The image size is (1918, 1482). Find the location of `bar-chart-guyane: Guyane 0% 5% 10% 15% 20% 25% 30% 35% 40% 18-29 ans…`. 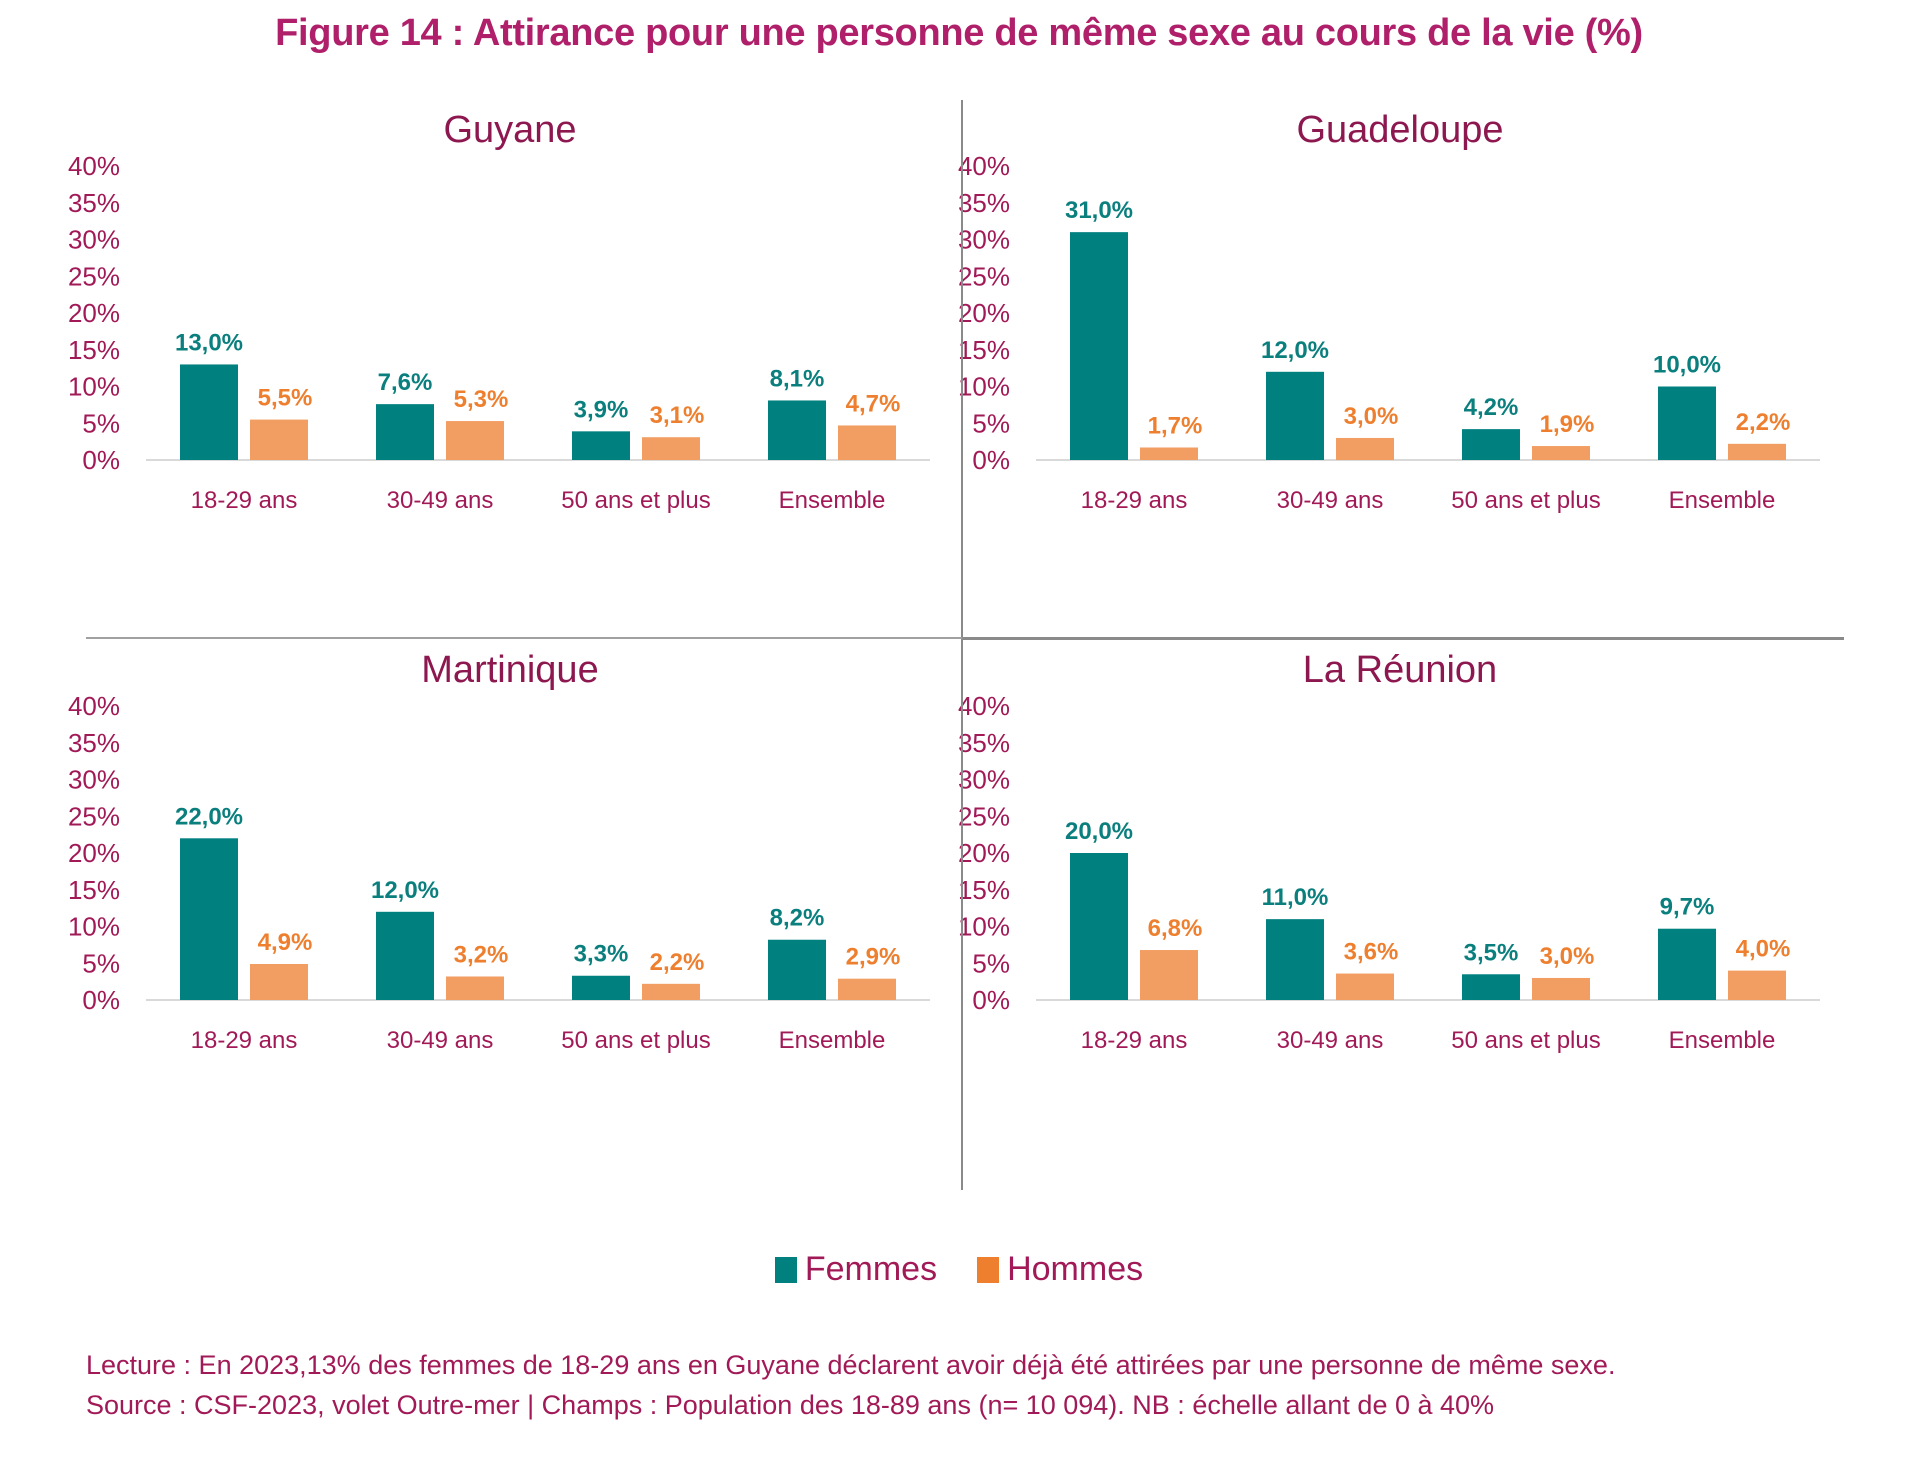

bar-chart-guyane: Guyane 0% 5% 10% 15% 20% 25% 30% 35% 40% 18-29 ans… is located at coordinates (499, 311).